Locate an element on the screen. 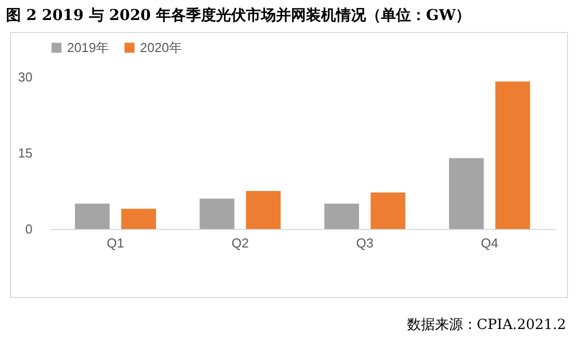 The image size is (578, 345). y-tick-label: 0 is located at coordinates (28, 229).